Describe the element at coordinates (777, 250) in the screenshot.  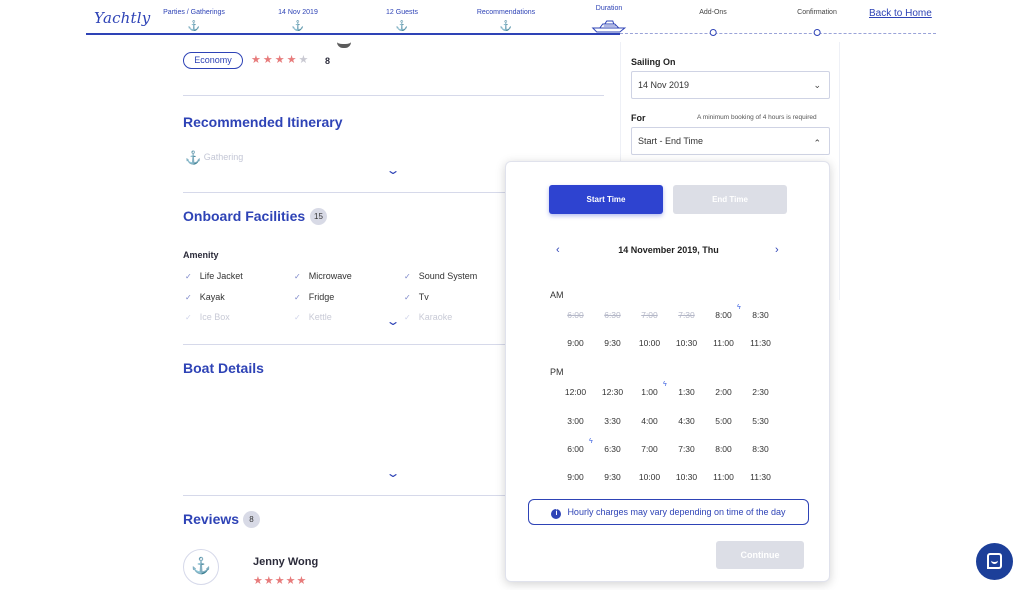
I see `next-day-arrow-icon: ›` at that location.